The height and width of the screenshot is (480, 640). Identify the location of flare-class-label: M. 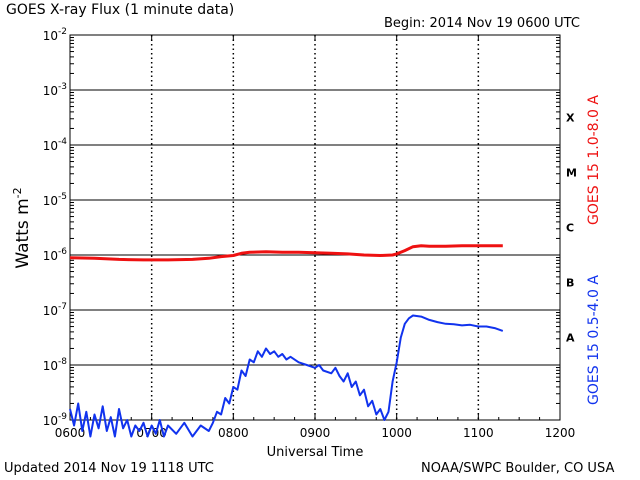
(571, 173).